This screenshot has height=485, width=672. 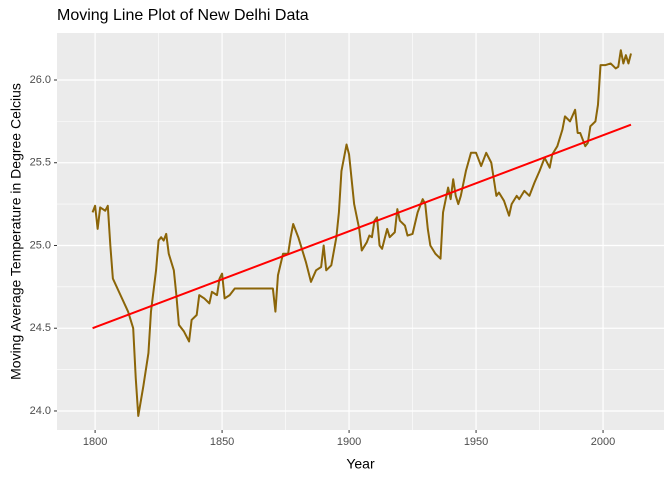 What do you see at coordinates (603, 442) in the screenshot?
I see `x-tick-label: 2000` at bounding box center [603, 442].